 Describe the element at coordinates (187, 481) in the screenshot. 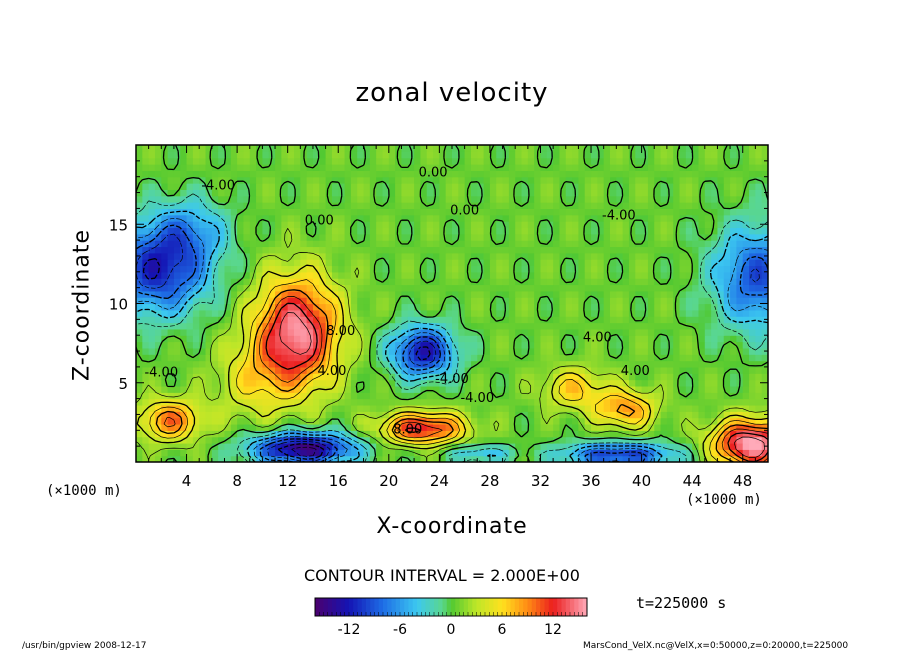

I see `x-tick-label: 4` at that location.